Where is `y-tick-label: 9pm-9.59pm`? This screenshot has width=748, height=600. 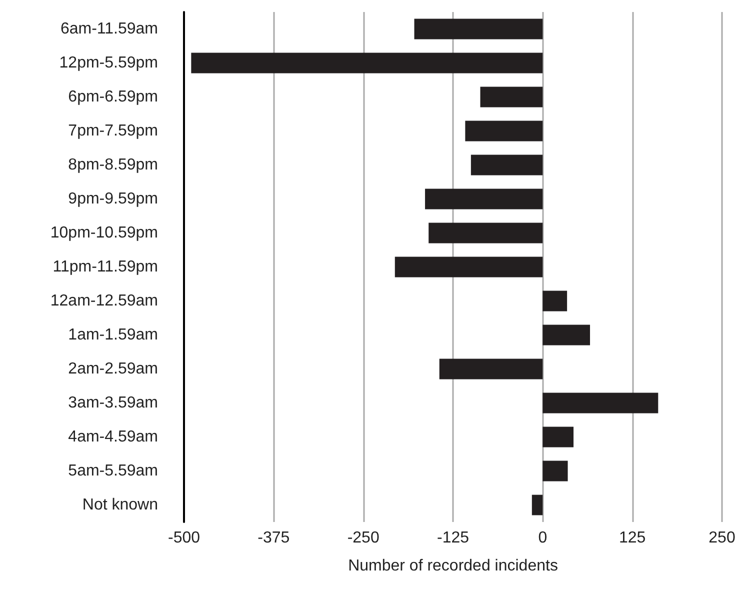
y-tick-label: 9pm-9.59pm is located at coordinates (113, 199).